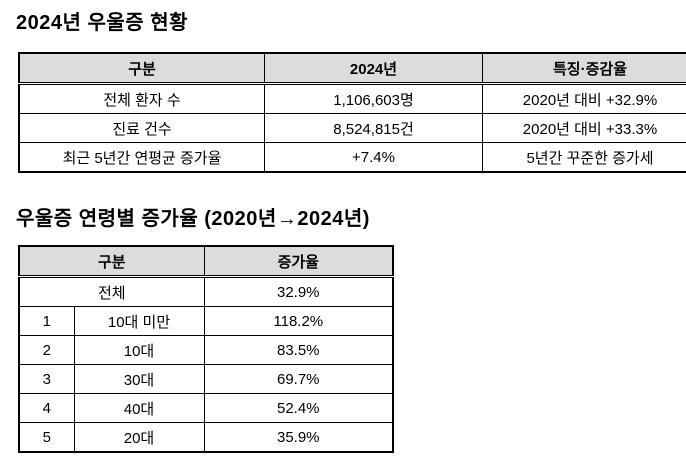 This screenshot has height=467, width=686. Describe the element at coordinates (298, 437) in the screenshot. I see `cell-increase-rate: 35.9%` at that location.